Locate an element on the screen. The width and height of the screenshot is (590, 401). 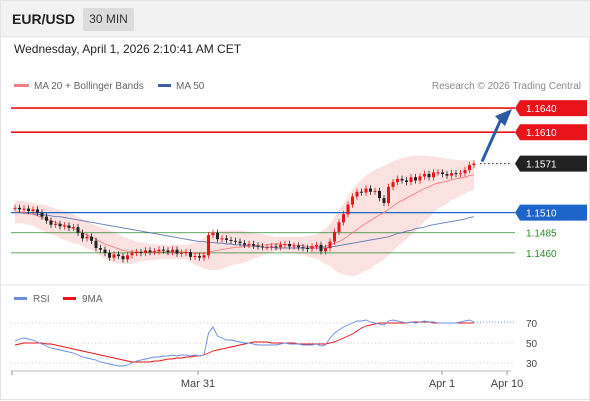
x-tick-label: Apr 1 is located at coordinates (442, 384).